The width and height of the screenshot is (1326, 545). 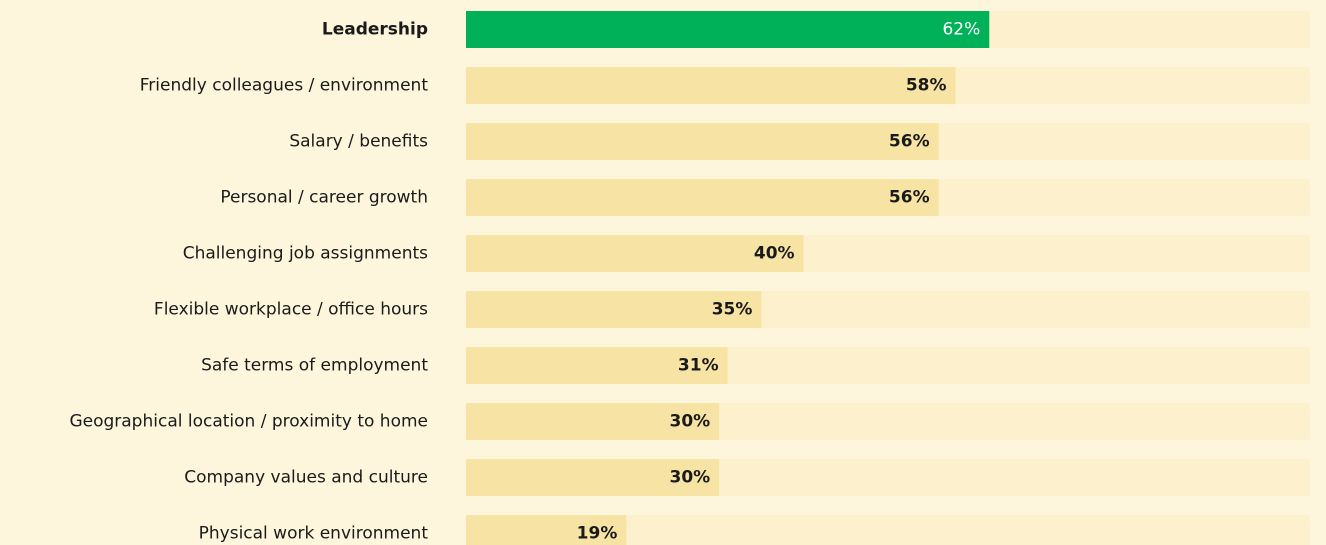 What do you see at coordinates (284, 86) in the screenshot?
I see `category-label: Friendly colleagues / environment` at bounding box center [284, 86].